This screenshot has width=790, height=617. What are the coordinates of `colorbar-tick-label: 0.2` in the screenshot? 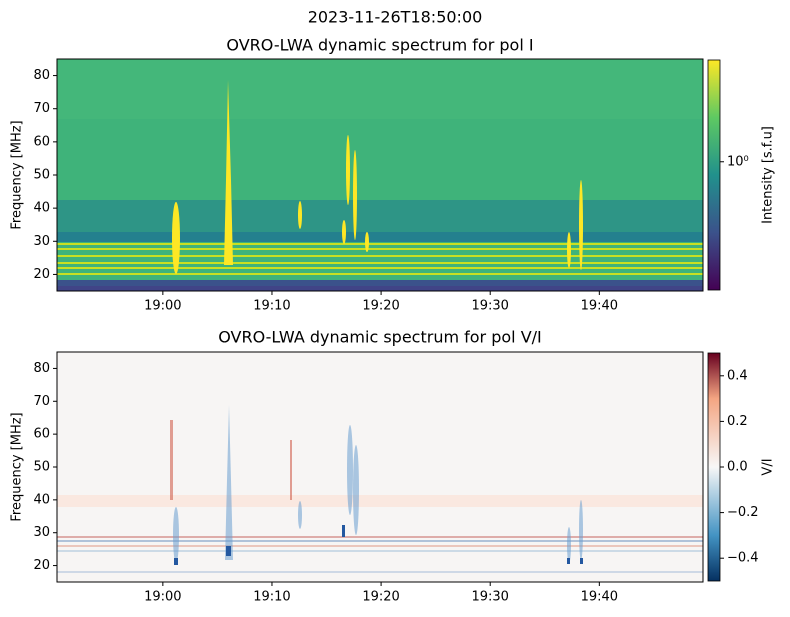 It's located at (737, 421).